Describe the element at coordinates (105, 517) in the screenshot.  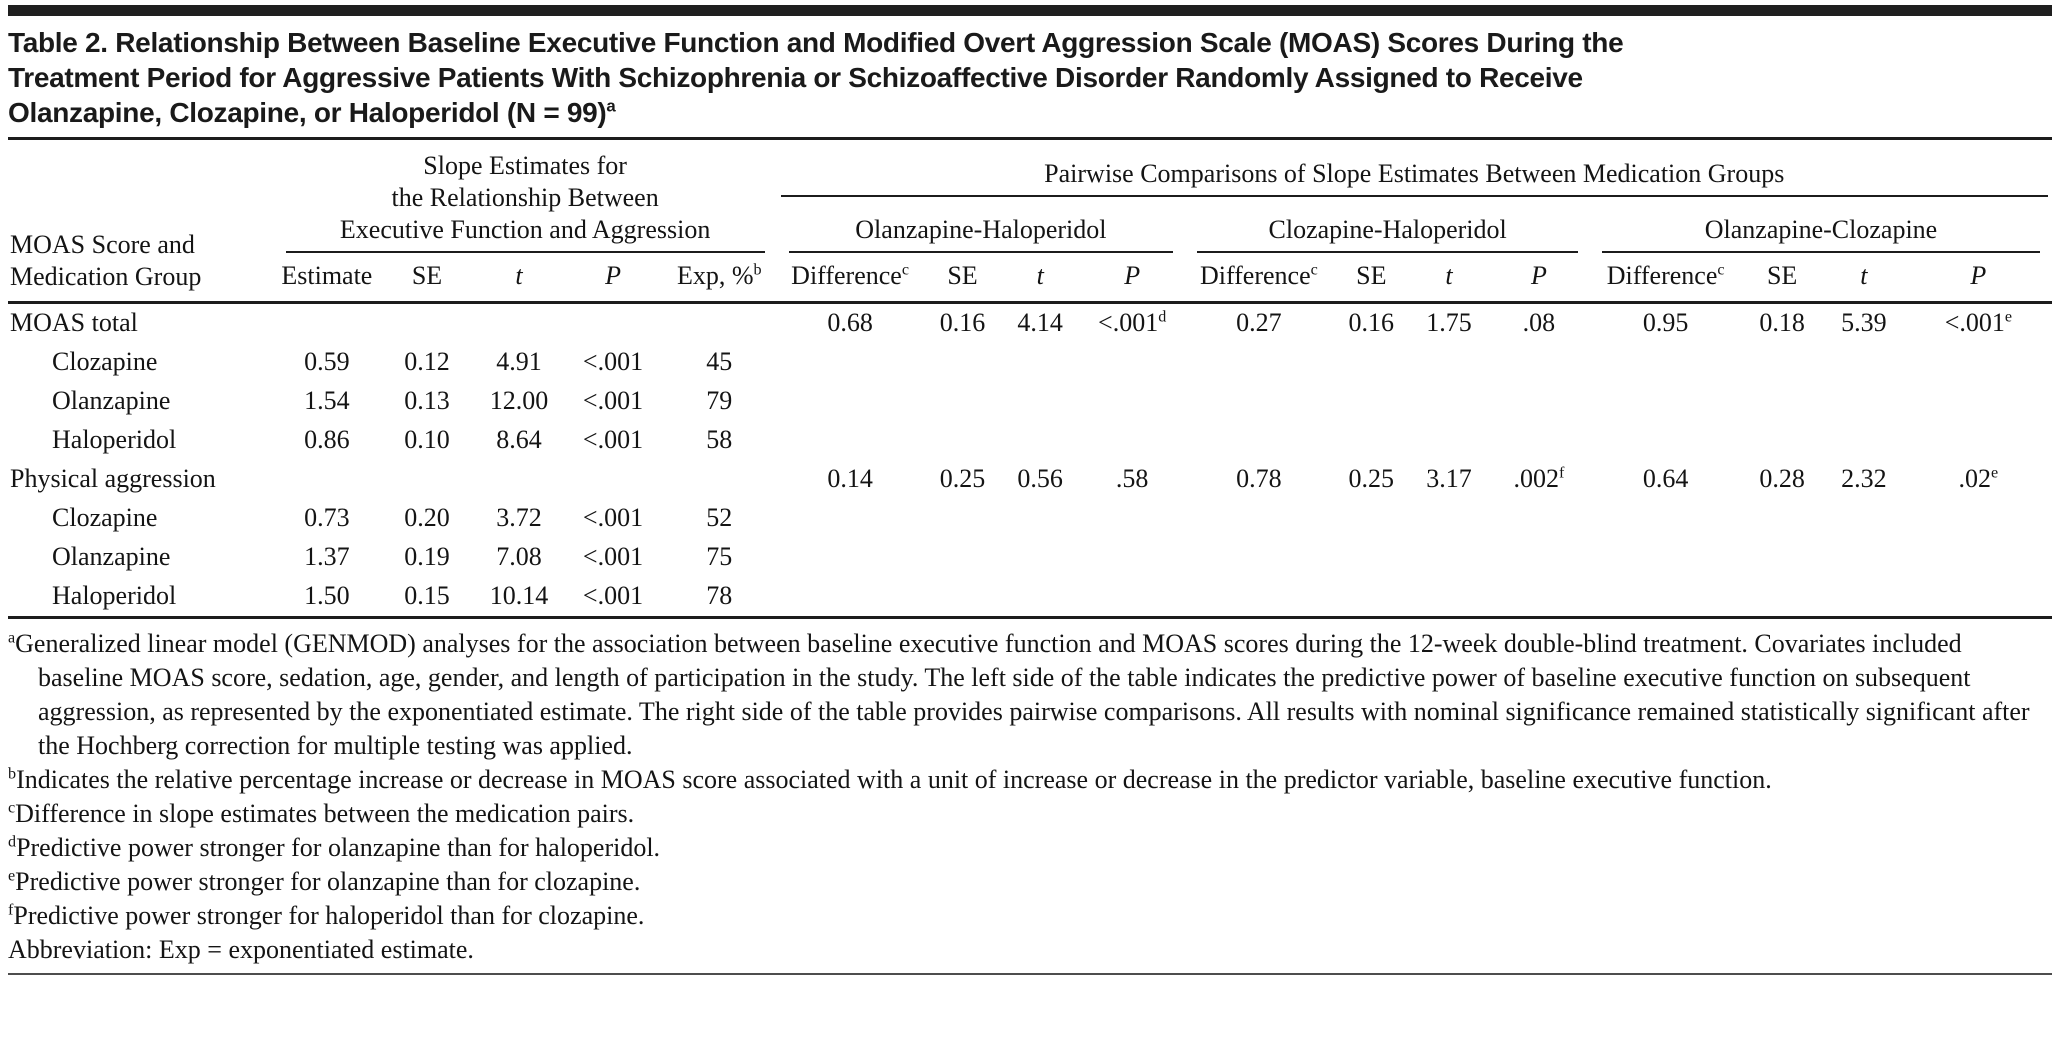
I see `row-label: Clozapine` at that location.